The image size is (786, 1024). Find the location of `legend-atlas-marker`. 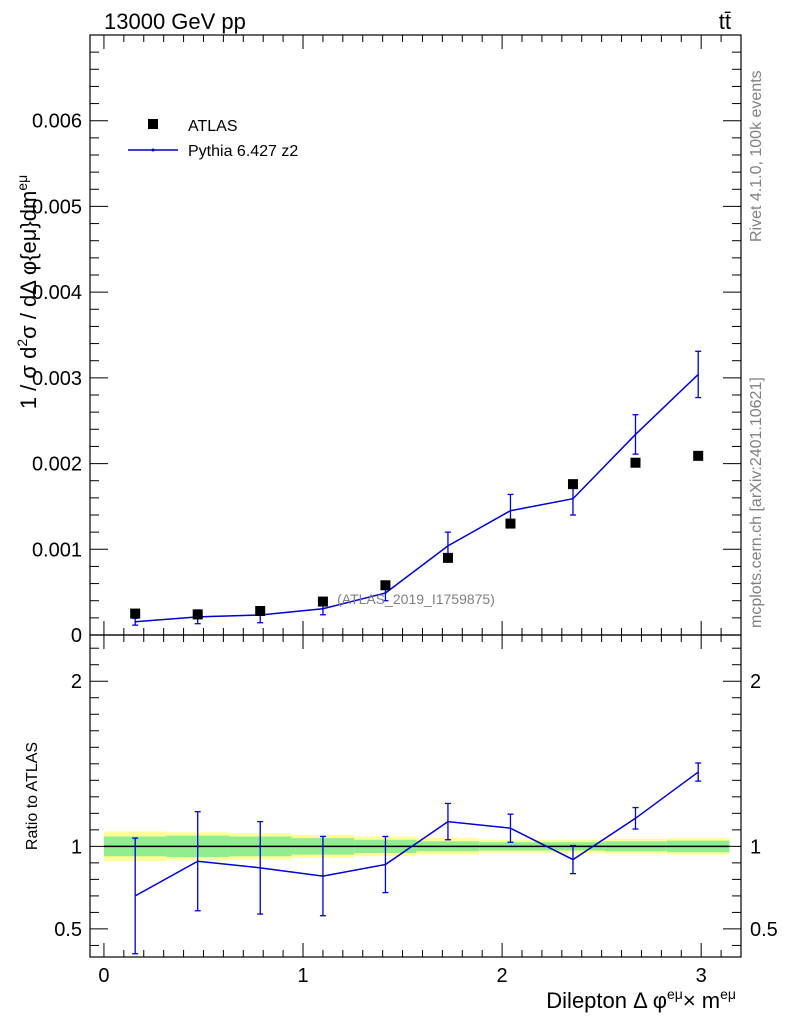

legend-atlas-marker is located at coordinates (153, 124).